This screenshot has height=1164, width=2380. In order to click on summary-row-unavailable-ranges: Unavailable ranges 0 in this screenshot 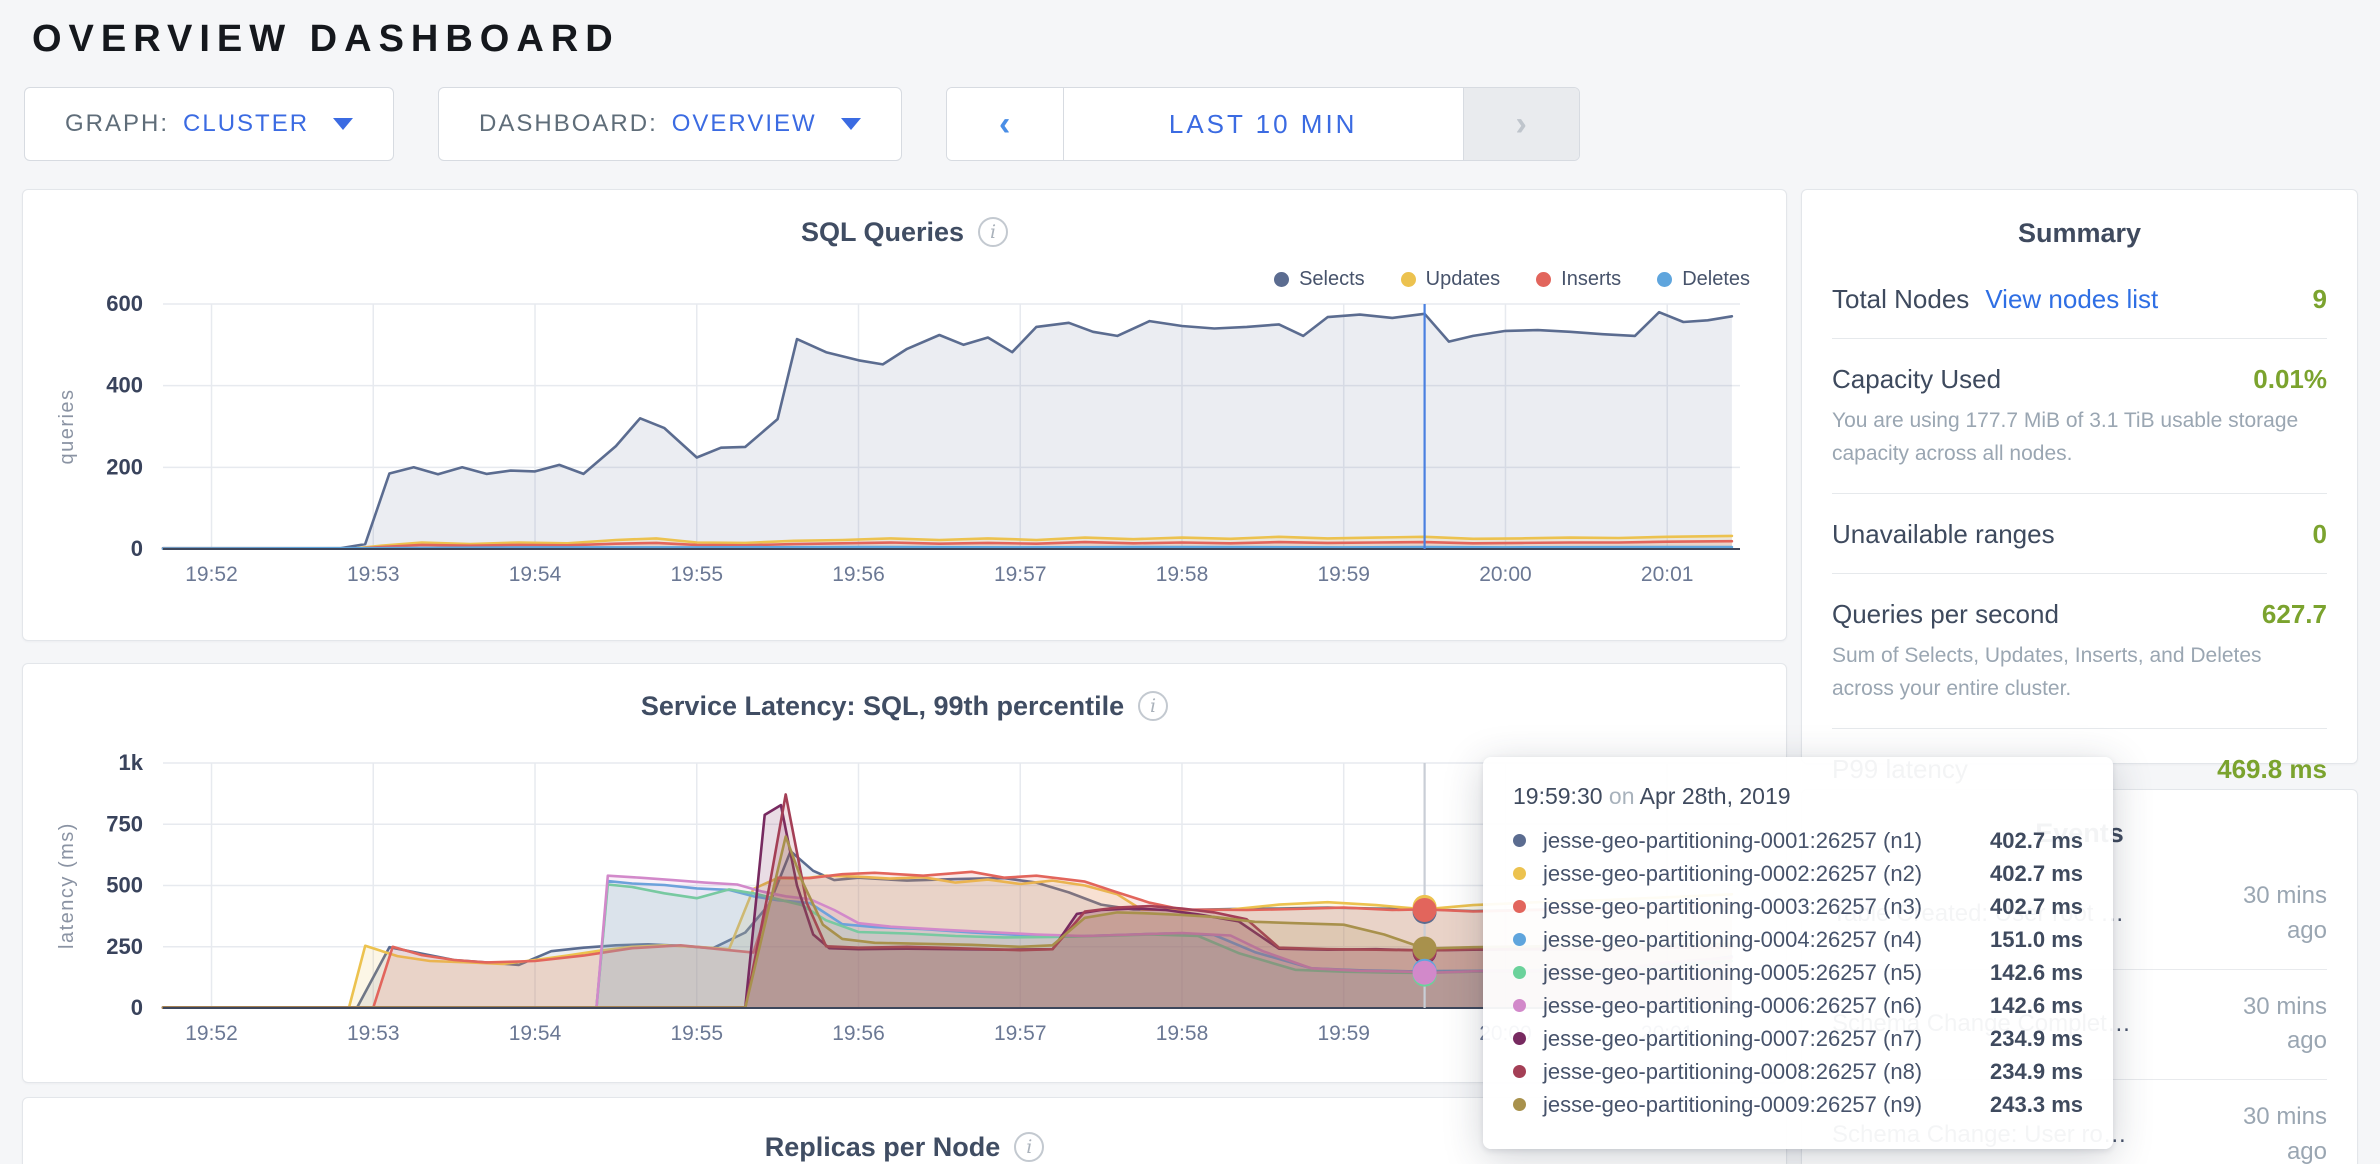, I will do `click(2079, 534)`.